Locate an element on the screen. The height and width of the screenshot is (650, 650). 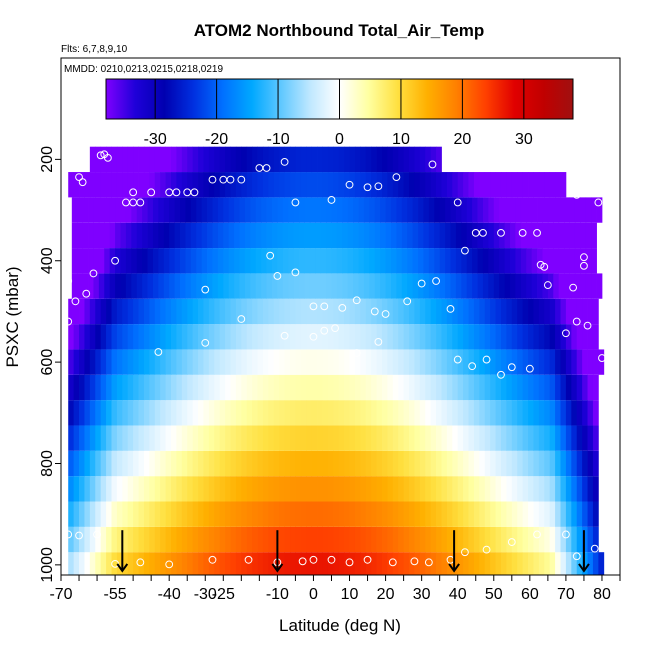
x-tick-label: -40 is located at coordinates (169, 594).